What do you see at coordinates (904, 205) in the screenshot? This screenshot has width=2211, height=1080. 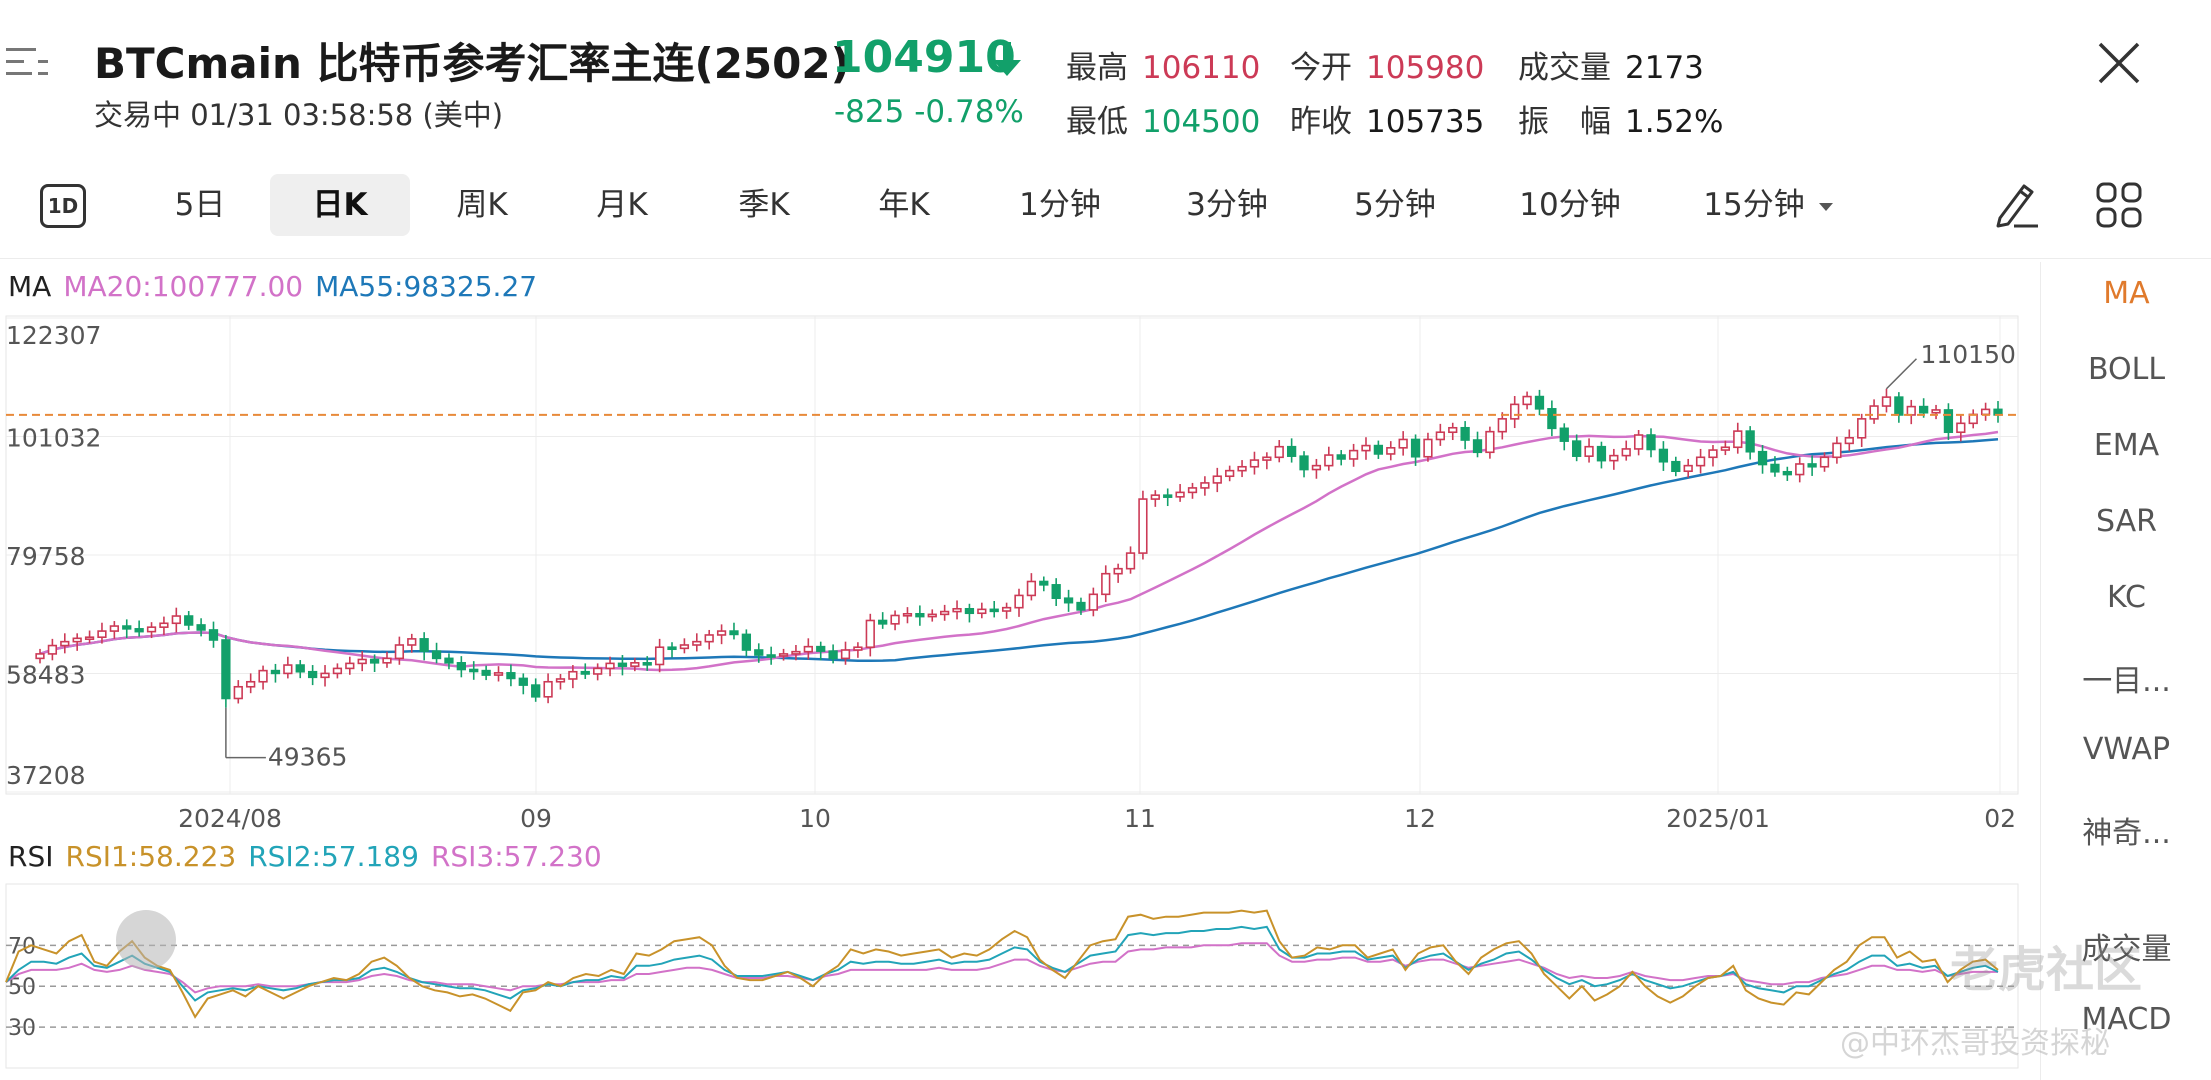 I see `tab-yearly-k: 年K` at bounding box center [904, 205].